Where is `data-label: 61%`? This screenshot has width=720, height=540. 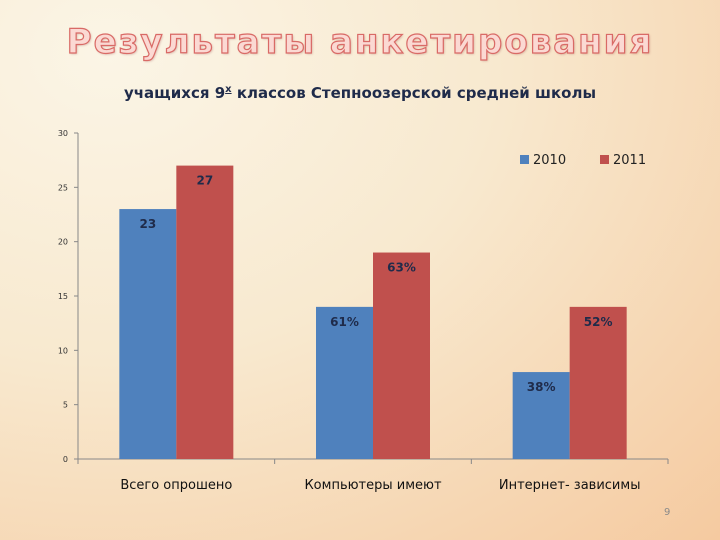
data-label: 61% is located at coordinates (344, 322).